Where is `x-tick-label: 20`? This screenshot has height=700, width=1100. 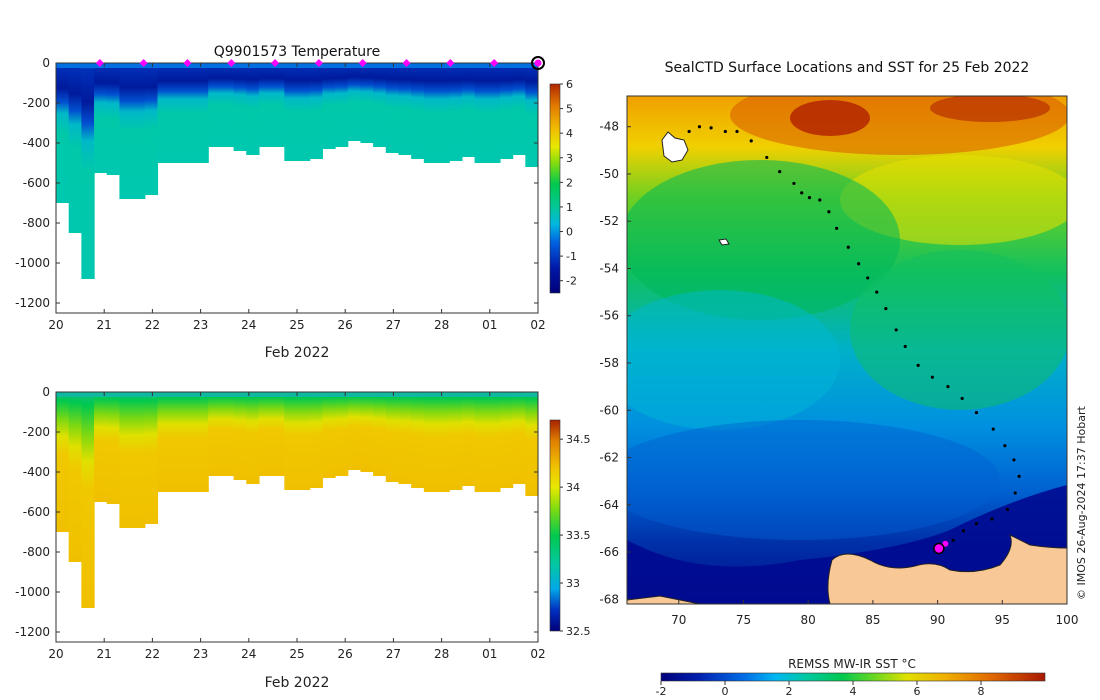 x-tick-label: 20 is located at coordinates (55, 654).